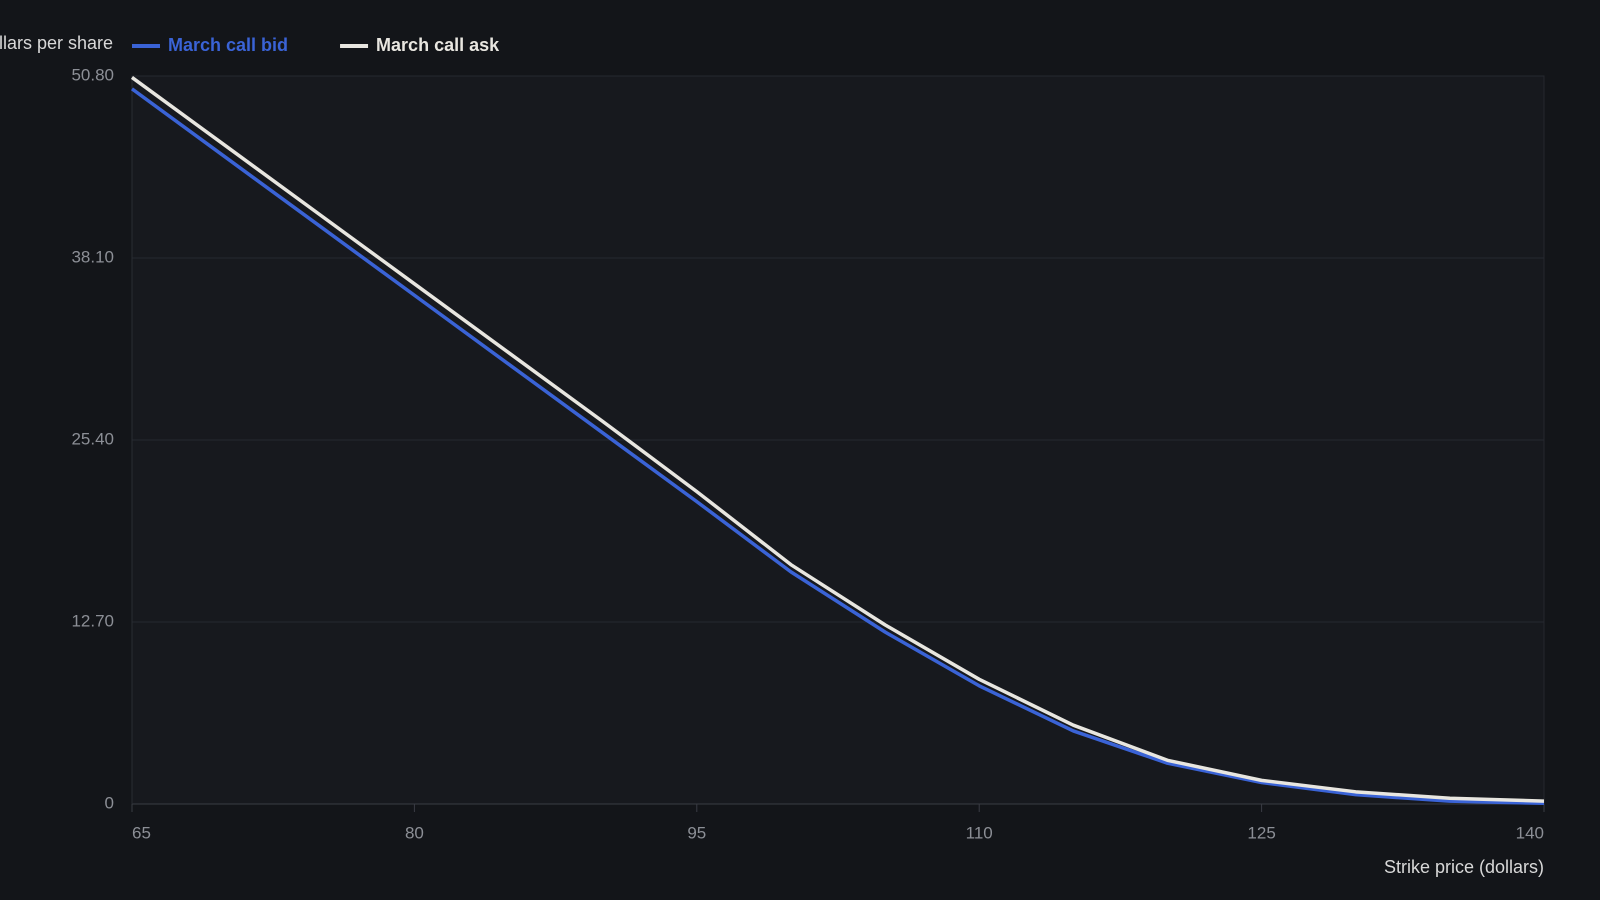 The image size is (1600, 900). What do you see at coordinates (141, 832) in the screenshot?
I see `x-tick-label: 65` at bounding box center [141, 832].